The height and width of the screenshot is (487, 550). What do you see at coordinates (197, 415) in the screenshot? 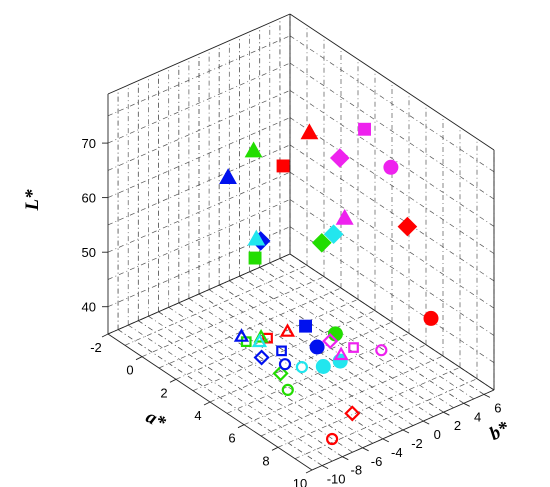
I see `x-tick-label: 4` at bounding box center [197, 415].